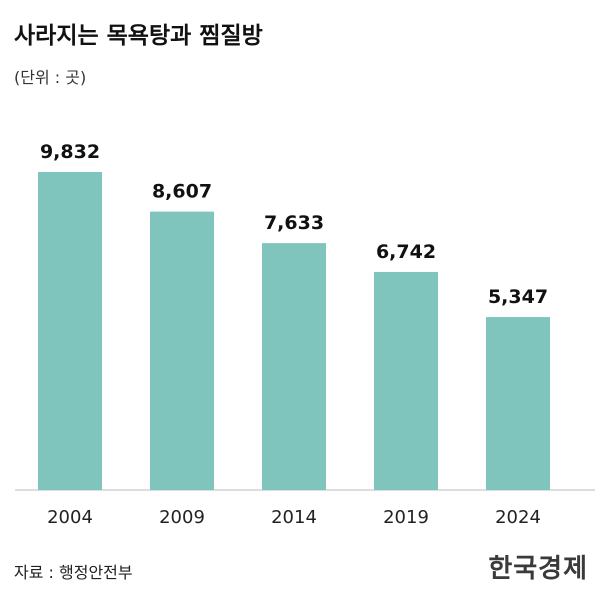 The image size is (610, 600). What do you see at coordinates (294, 517) in the screenshot?
I see `tick-label-2014: 2014` at bounding box center [294, 517].